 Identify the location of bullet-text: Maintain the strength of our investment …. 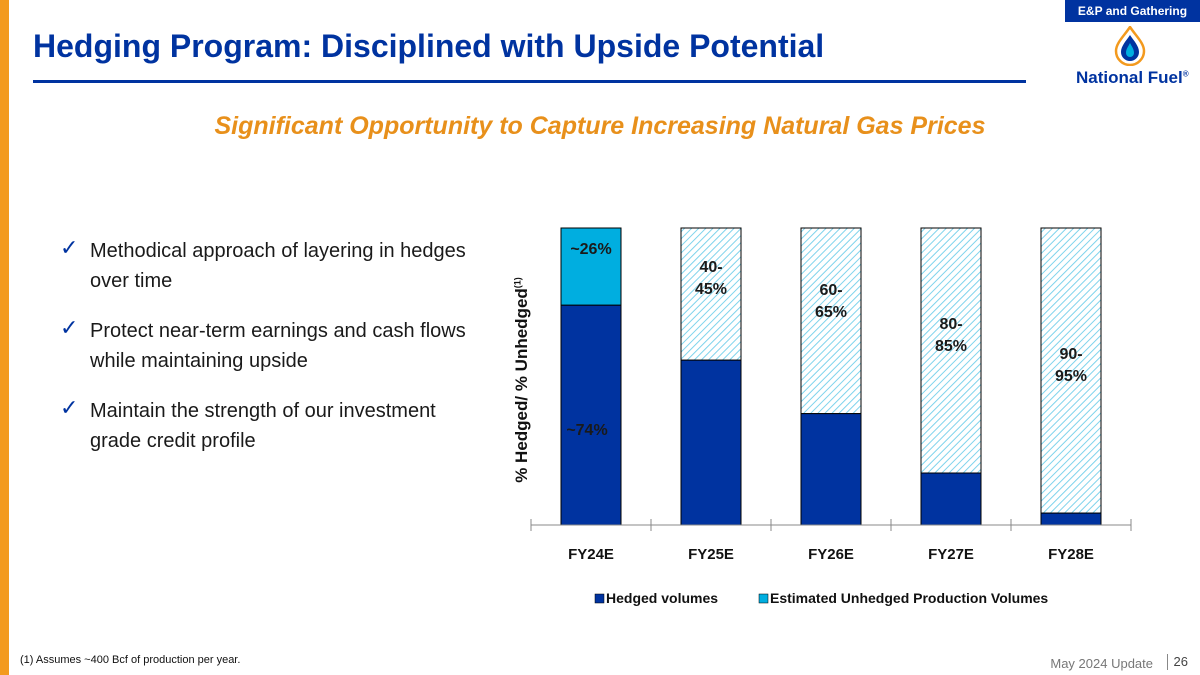
(263, 426).